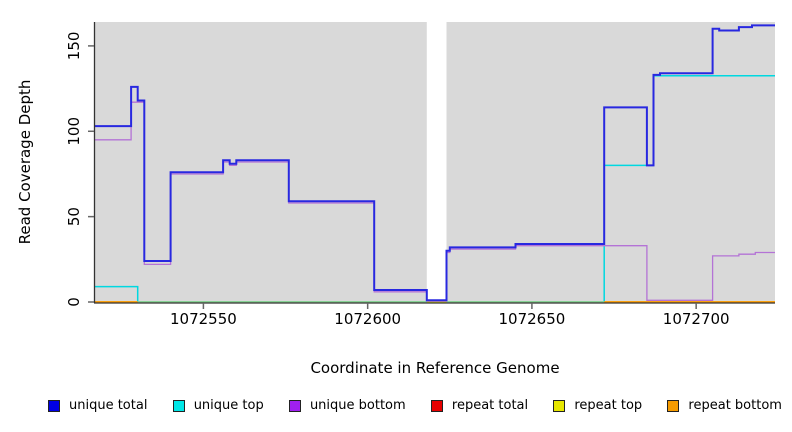  I want to click on legend-item-repeat-top: repeat top, so click(597, 405).